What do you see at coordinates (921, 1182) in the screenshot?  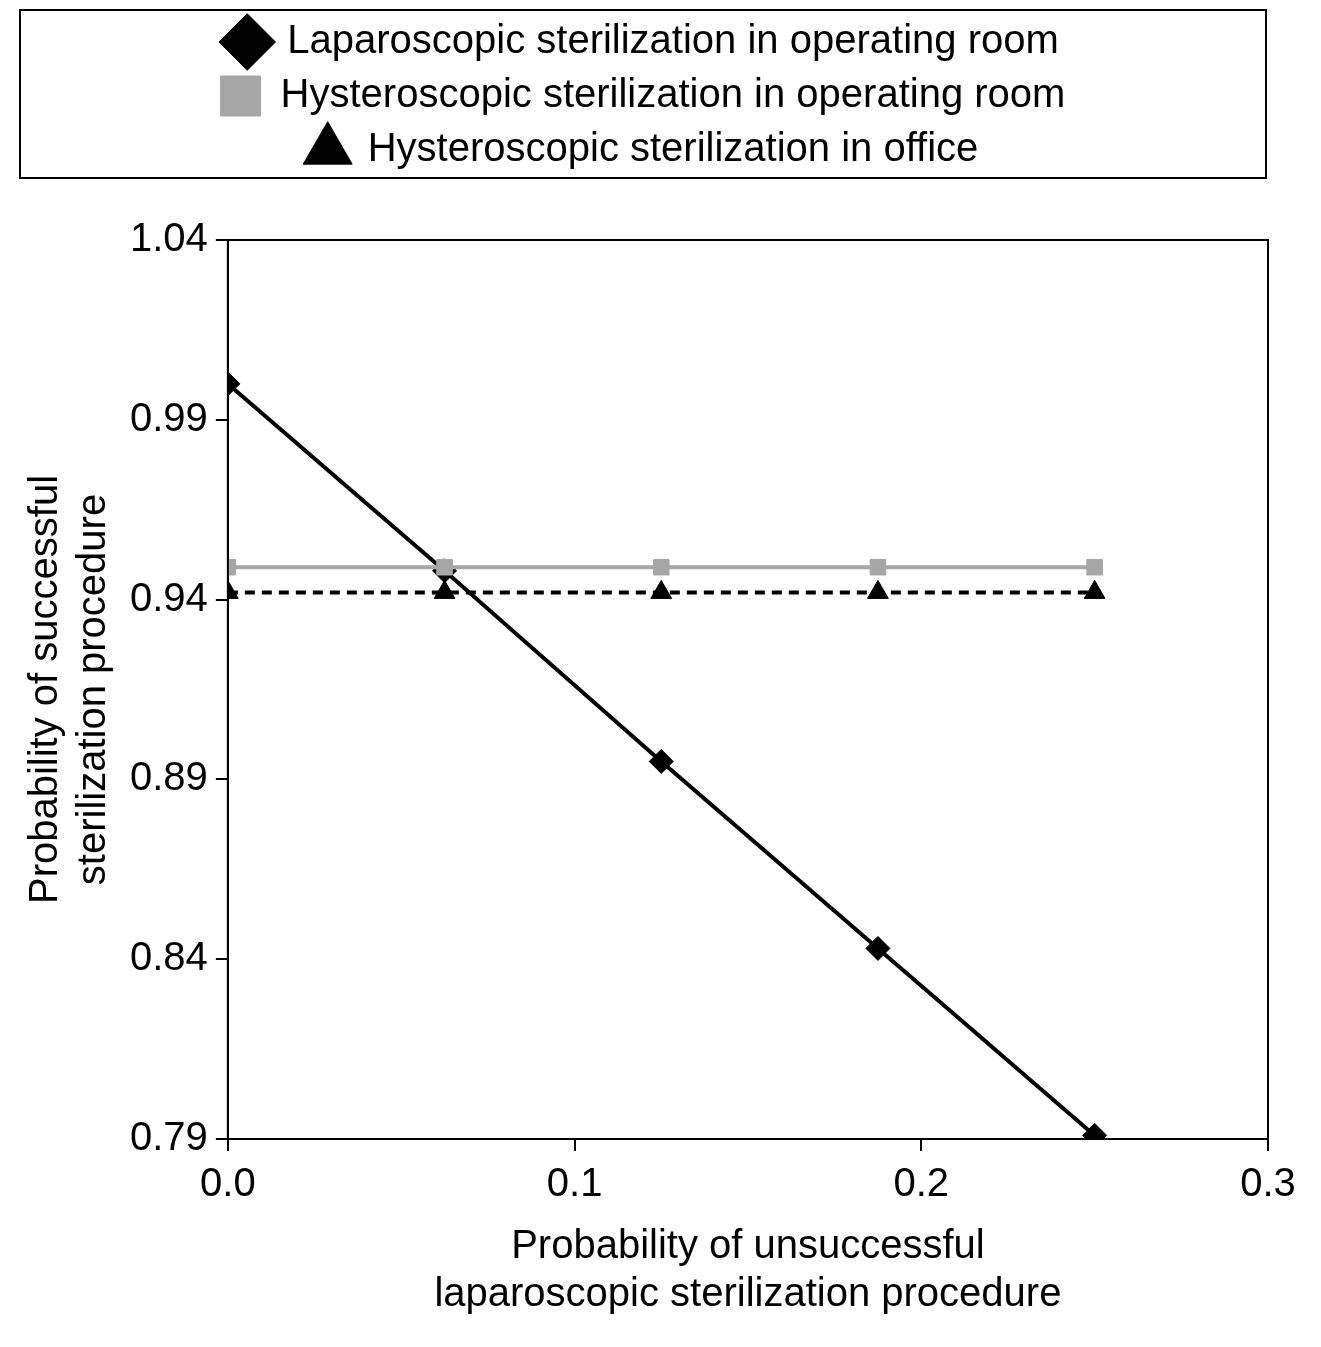 I see `x-tick-label: 0.2` at bounding box center [921, 1182].